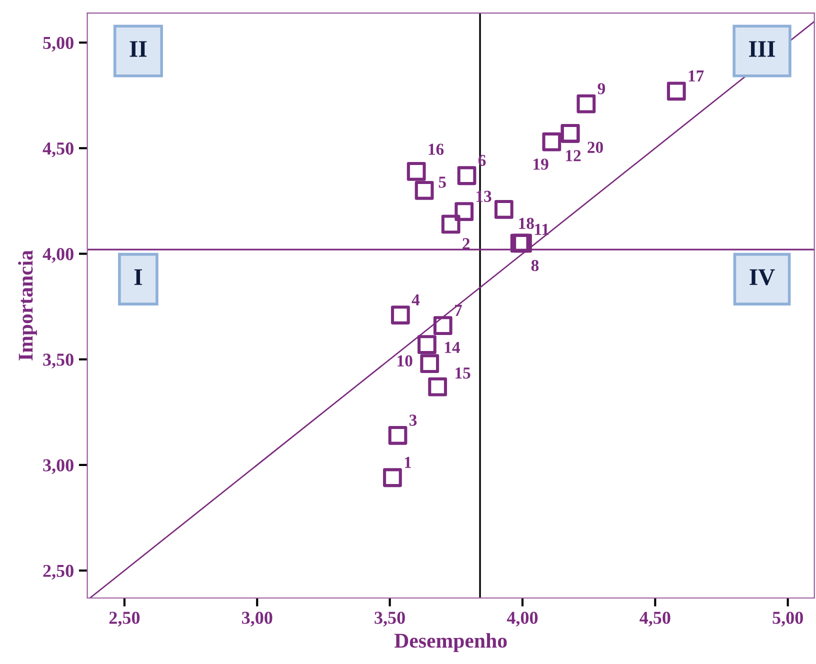 The image size is (816, 664). Describe the element at coordinates (405, 361) in the screenshot. I see `annotation: 10` at that location.